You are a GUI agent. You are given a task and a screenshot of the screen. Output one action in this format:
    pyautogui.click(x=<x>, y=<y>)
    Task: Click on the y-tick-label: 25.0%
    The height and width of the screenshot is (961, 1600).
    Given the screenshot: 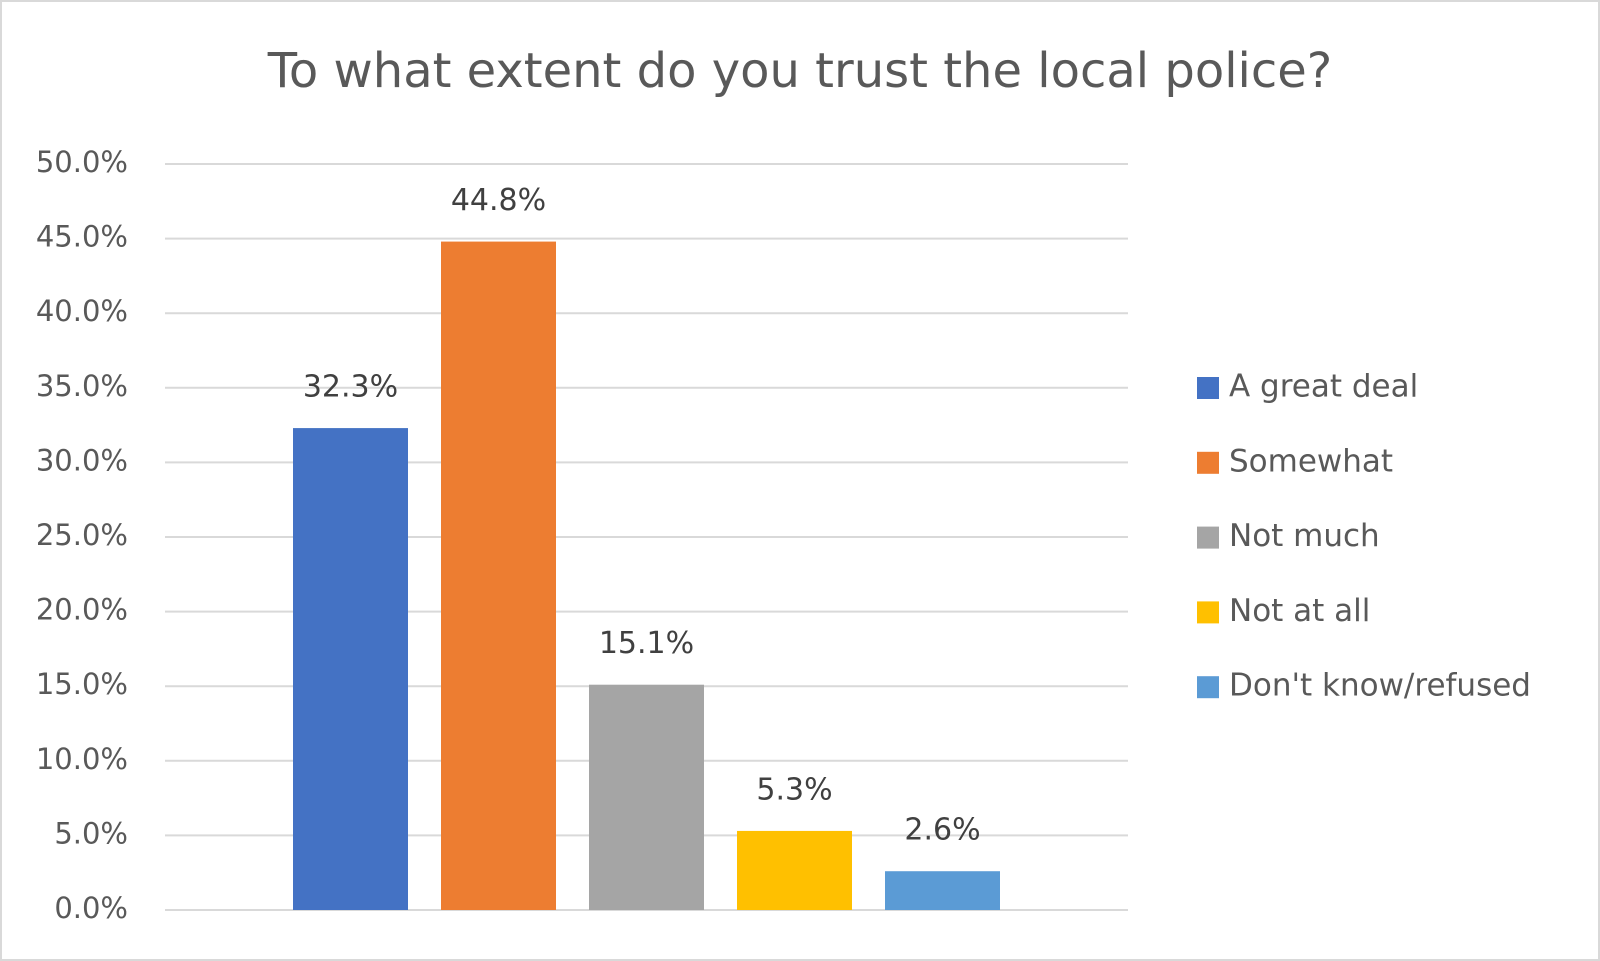 What is the action you would take?
    pyautogui.click(x=82, y=535)
    